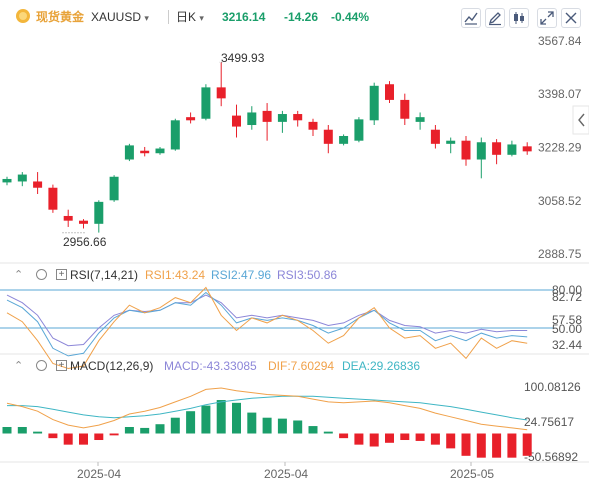  I want to click on pencil-icon, so click(494, 19).